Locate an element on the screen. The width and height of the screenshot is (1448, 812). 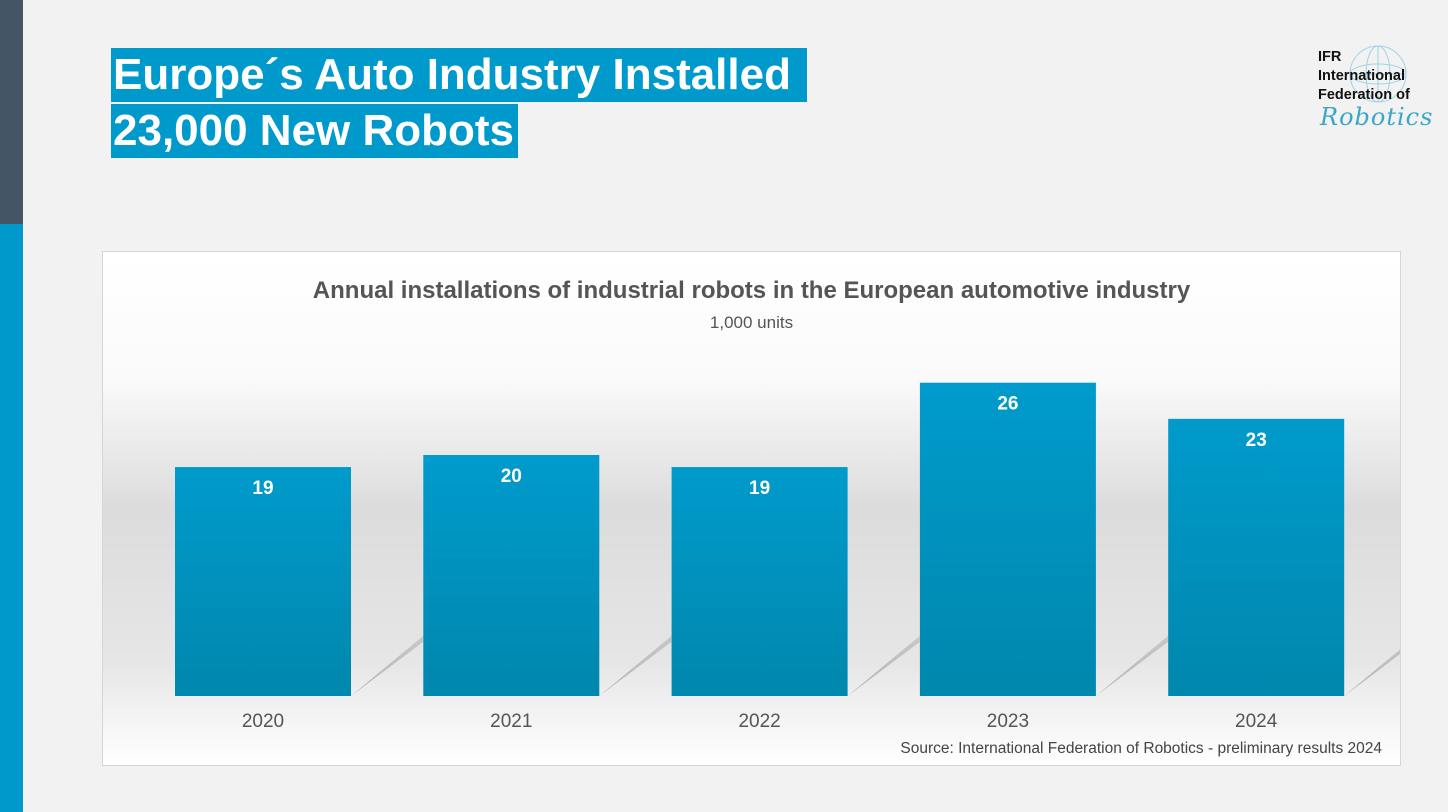
data-label: 23 is located at coordinates (1256, 440).